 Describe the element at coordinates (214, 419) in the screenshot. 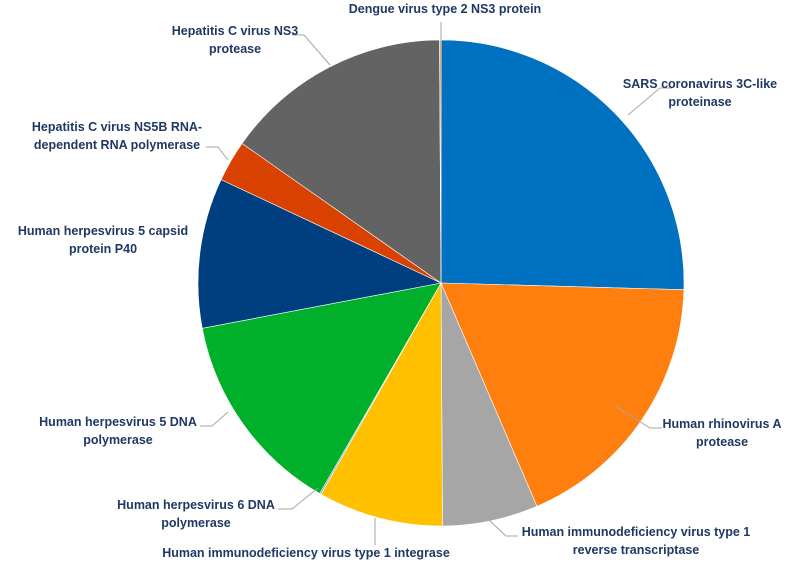

I see `leader-line-human-herpesvirus-5-dna-polymerase` at that location.